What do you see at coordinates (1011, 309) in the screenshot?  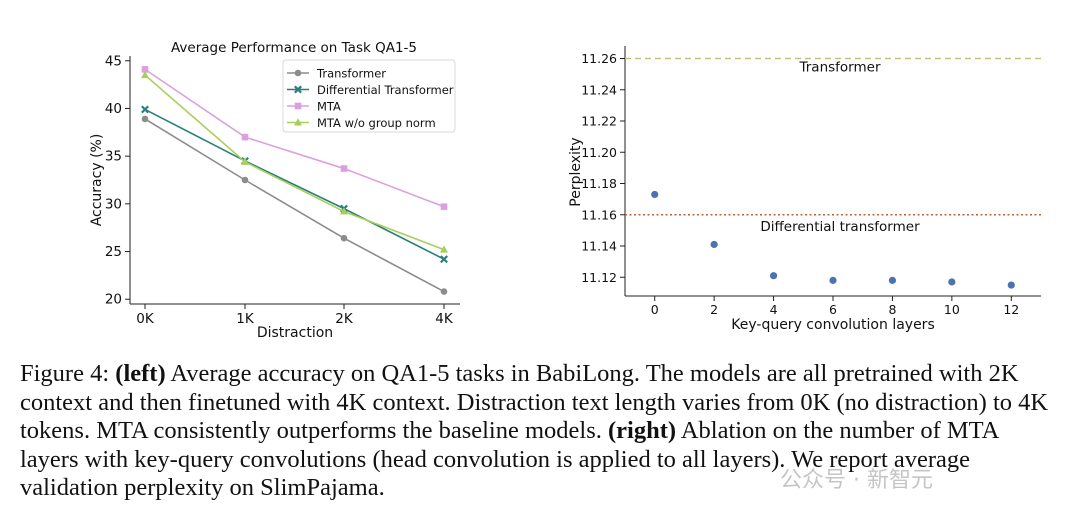 I see `right-x-tick-label: 12` at bounding box center [1011, 309].